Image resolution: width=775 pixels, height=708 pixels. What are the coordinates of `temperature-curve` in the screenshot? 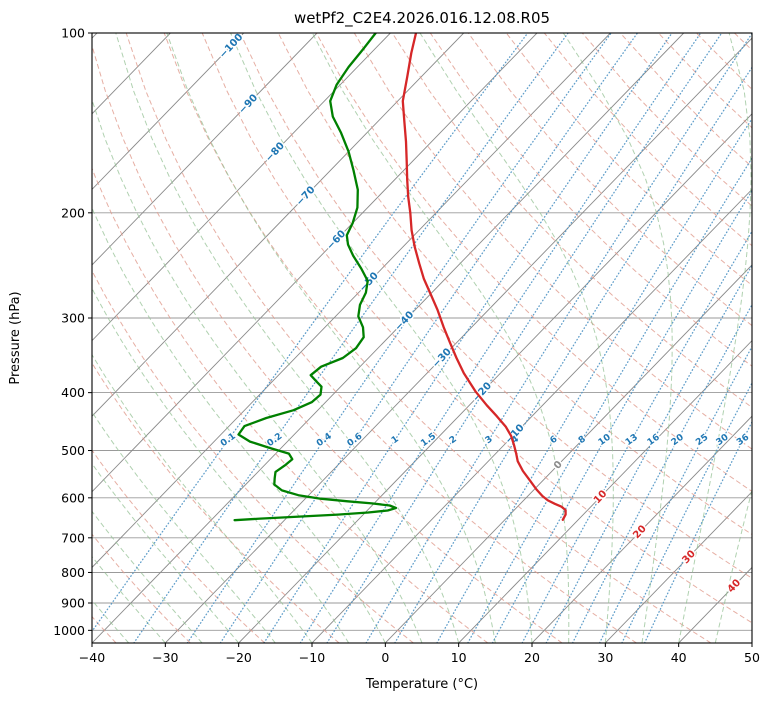 It's located at (484, 277).